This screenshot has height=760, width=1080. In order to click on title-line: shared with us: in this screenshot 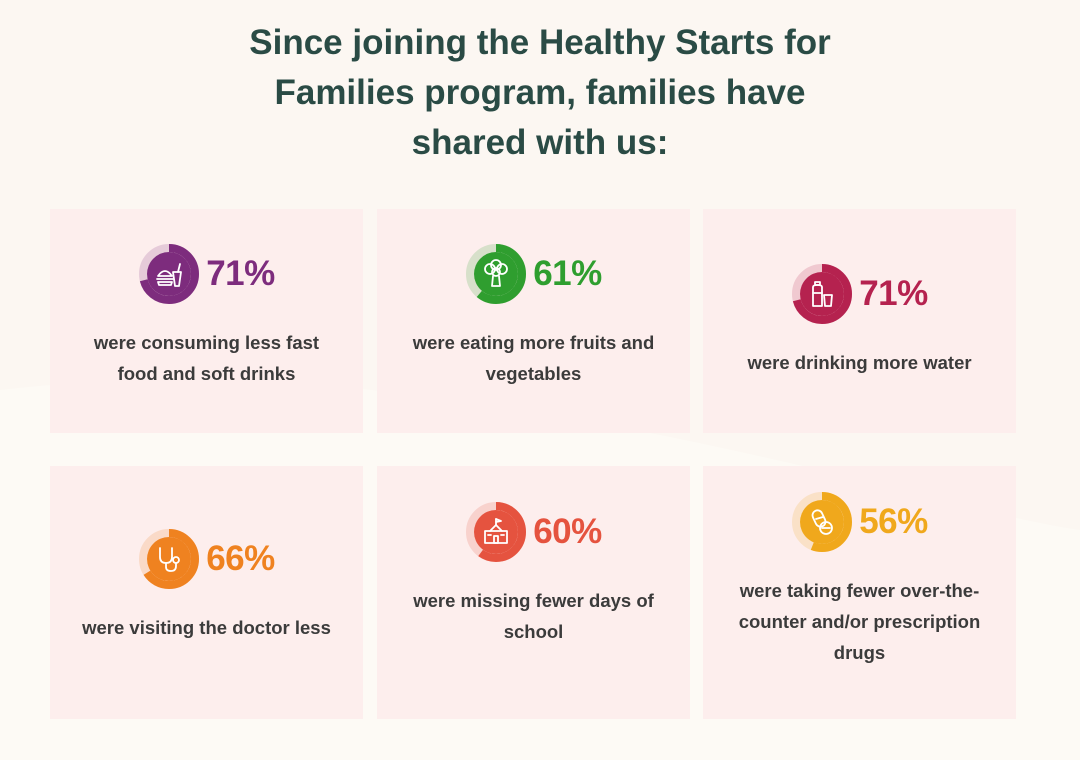, I will do `click(540, 142)`.